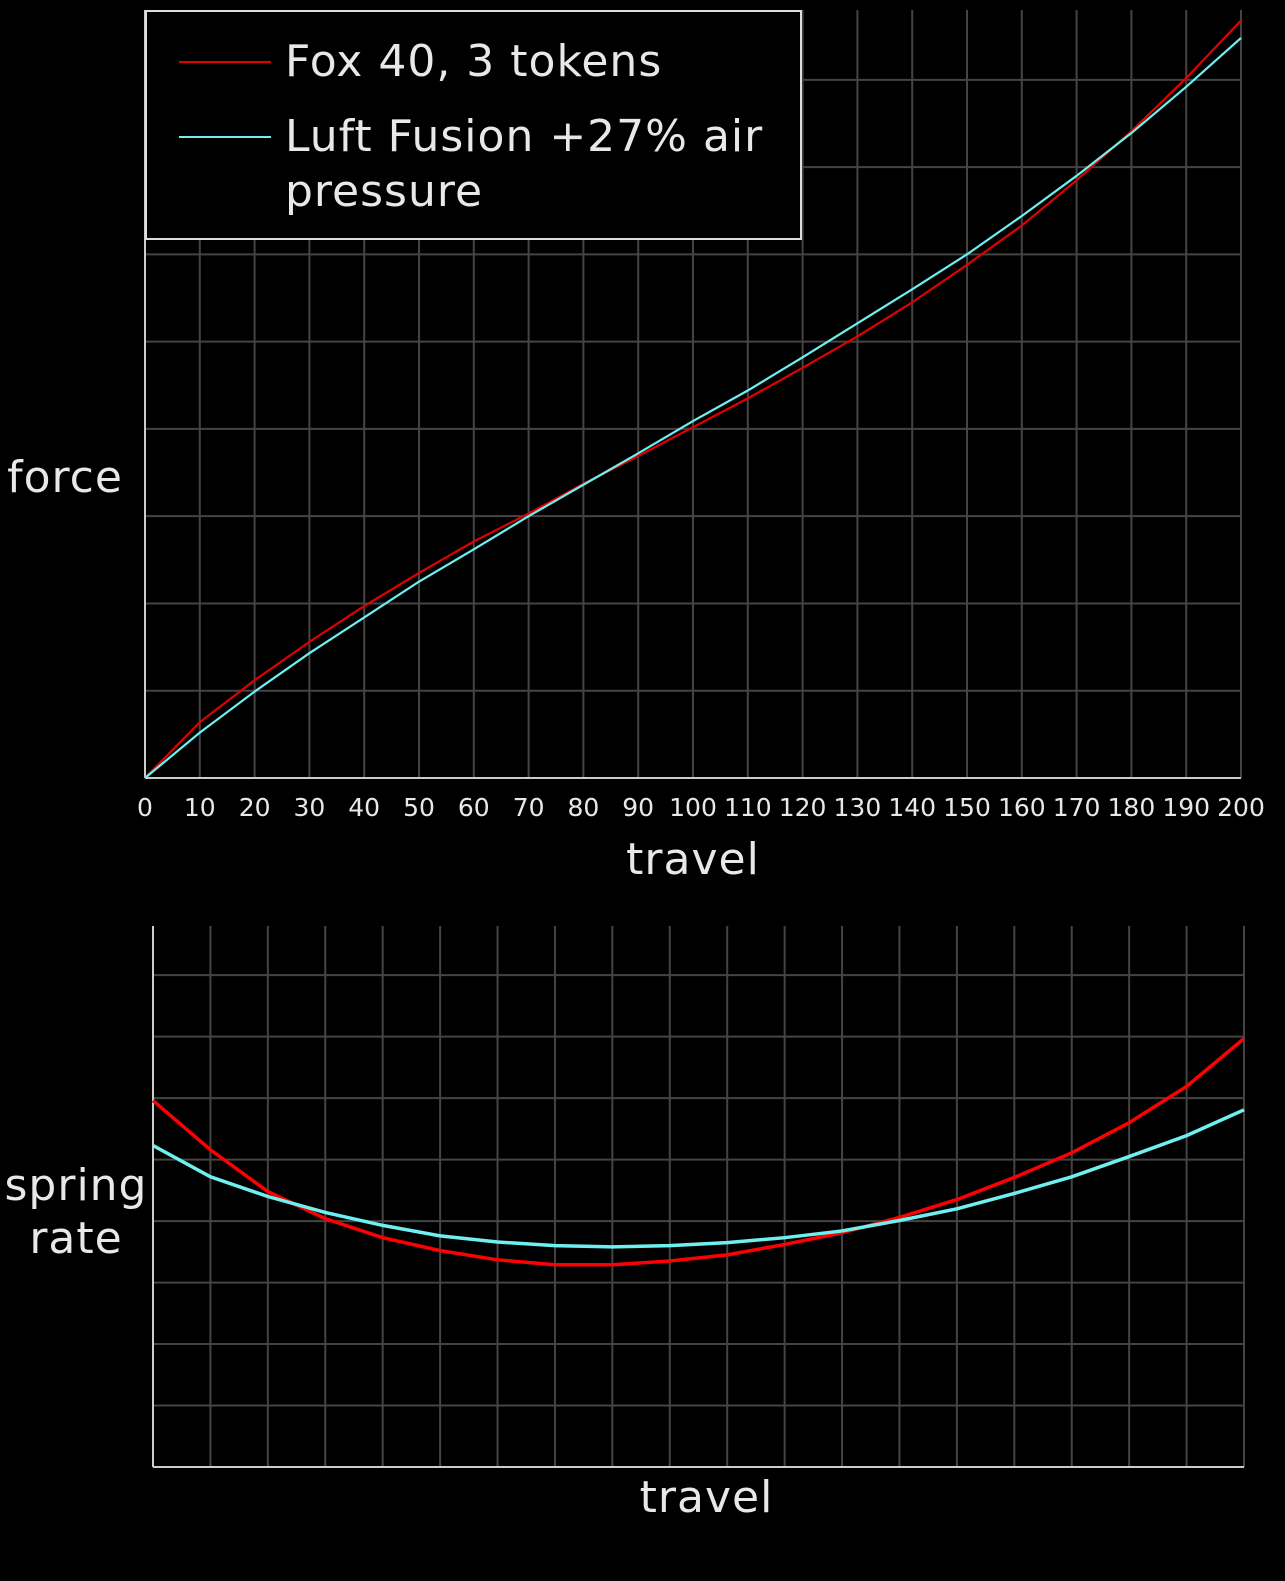 This screenshot has height=1581, width=1285. I want to click on x-tick-label: 150, so click(967, 807).